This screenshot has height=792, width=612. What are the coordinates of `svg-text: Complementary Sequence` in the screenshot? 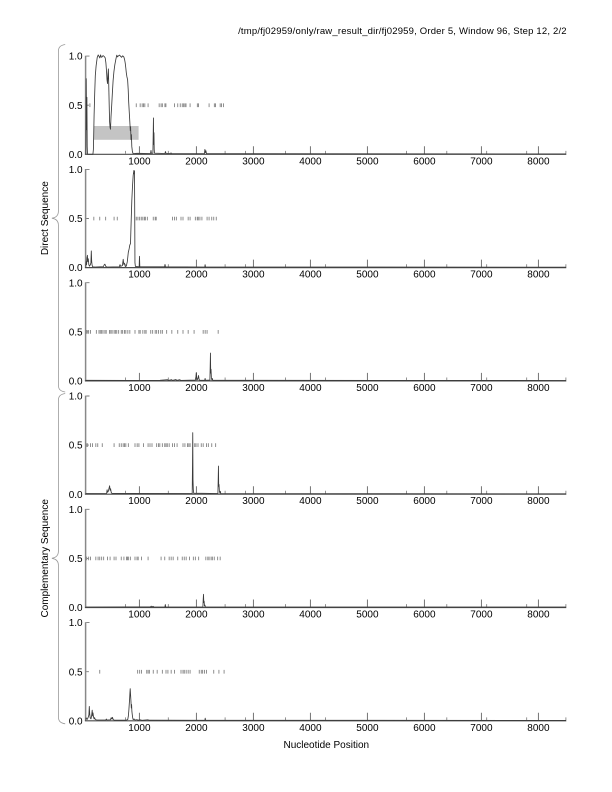 It's located at (45, 558).